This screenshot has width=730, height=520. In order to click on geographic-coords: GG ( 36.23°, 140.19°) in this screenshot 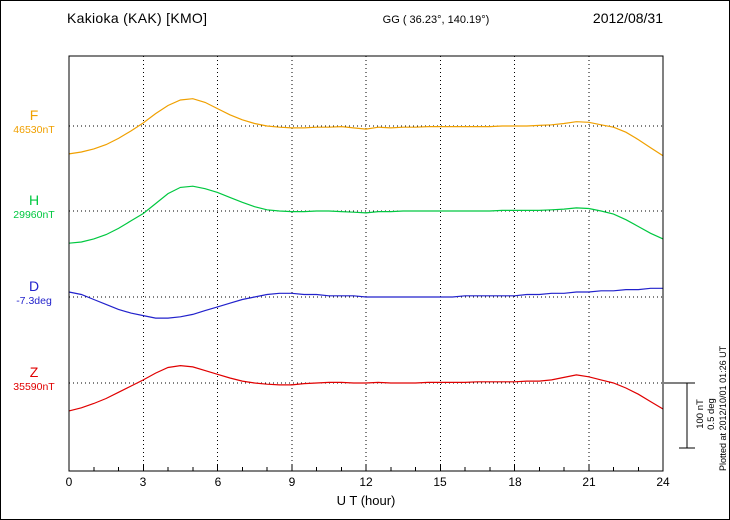, I will do `click(436, 20)`.